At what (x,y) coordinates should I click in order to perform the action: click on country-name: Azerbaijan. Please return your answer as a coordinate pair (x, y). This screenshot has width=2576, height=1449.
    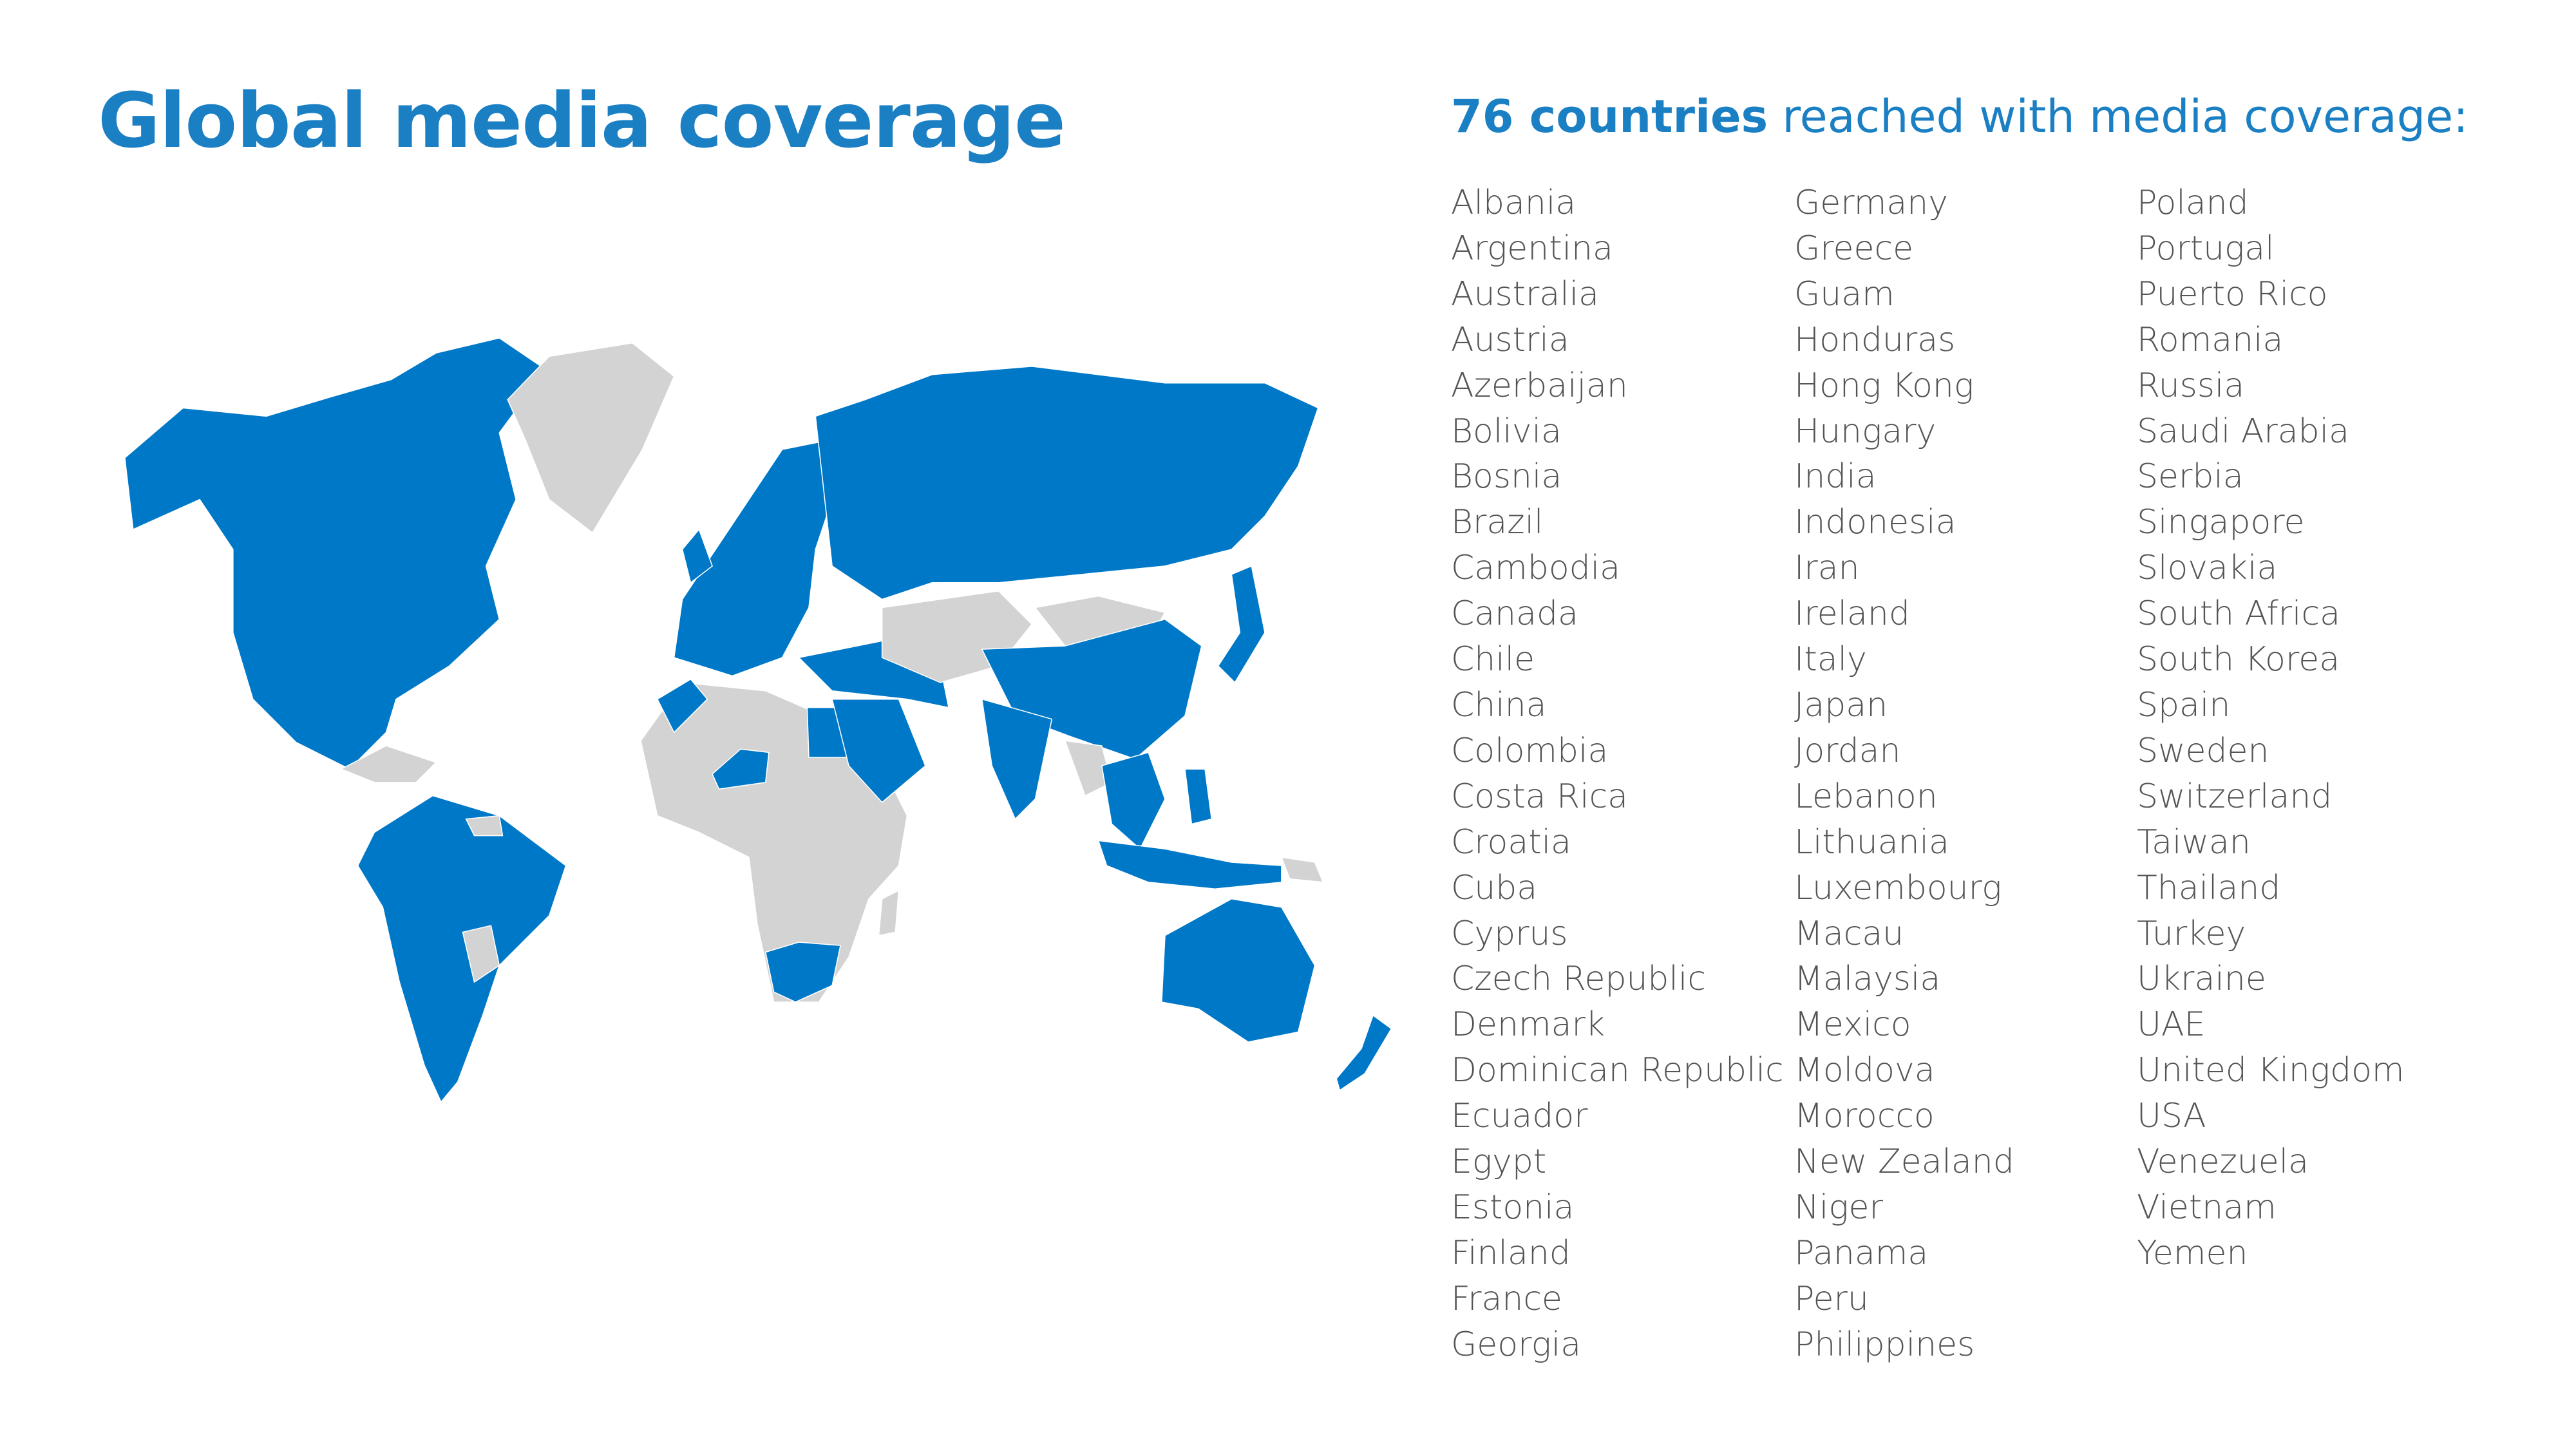
    Looking at the image, I should click on (1539, 385).